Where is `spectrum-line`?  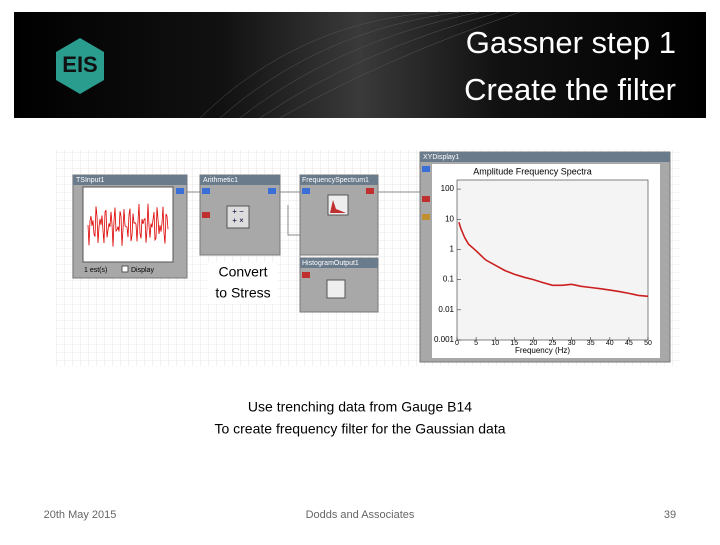
spectrum-line is located at coordinates (553, 259).